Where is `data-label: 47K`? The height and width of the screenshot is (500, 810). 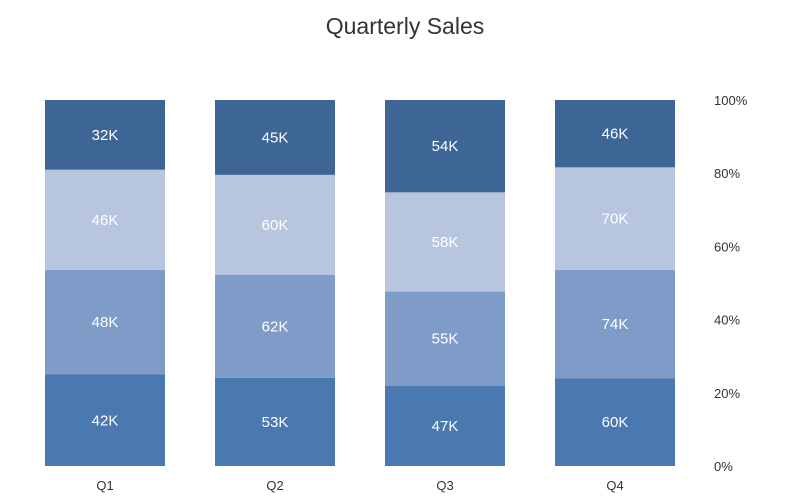
data-label: 47K is located at coordinates (445, 426).